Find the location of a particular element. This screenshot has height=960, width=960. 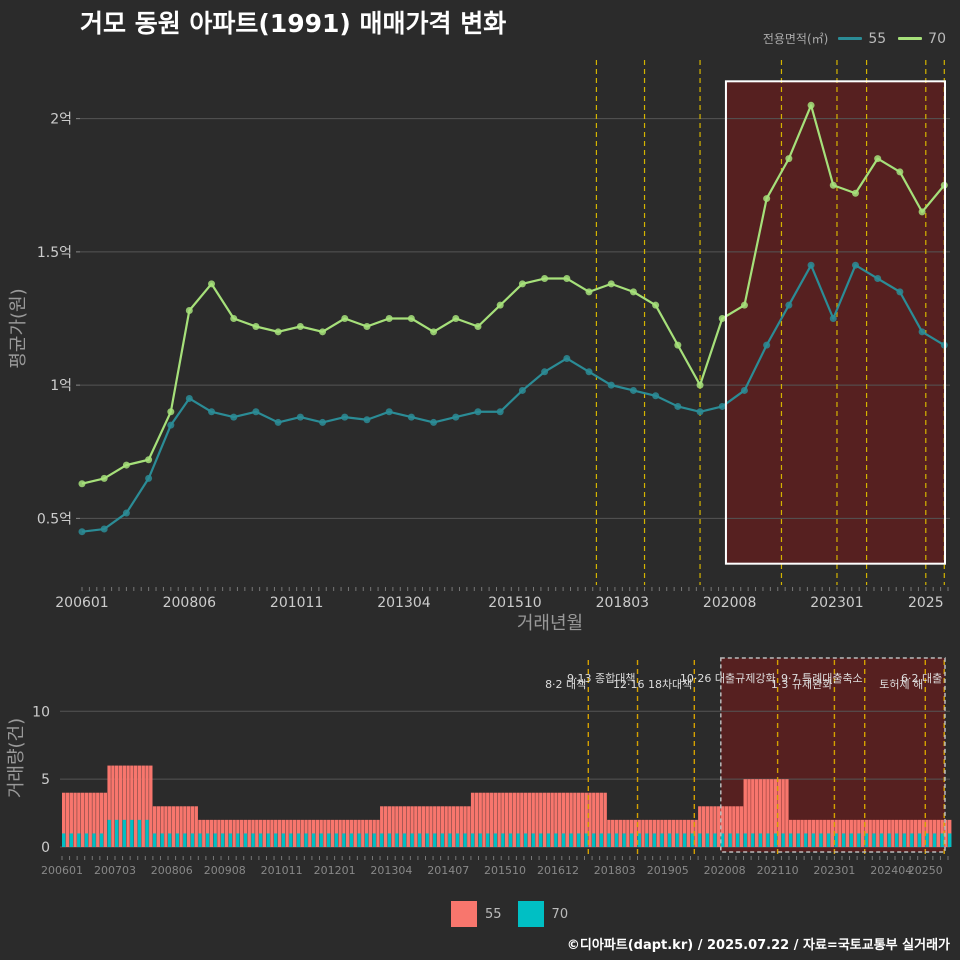

x-tick-label: 200806 is located at coordinates (190, 603).